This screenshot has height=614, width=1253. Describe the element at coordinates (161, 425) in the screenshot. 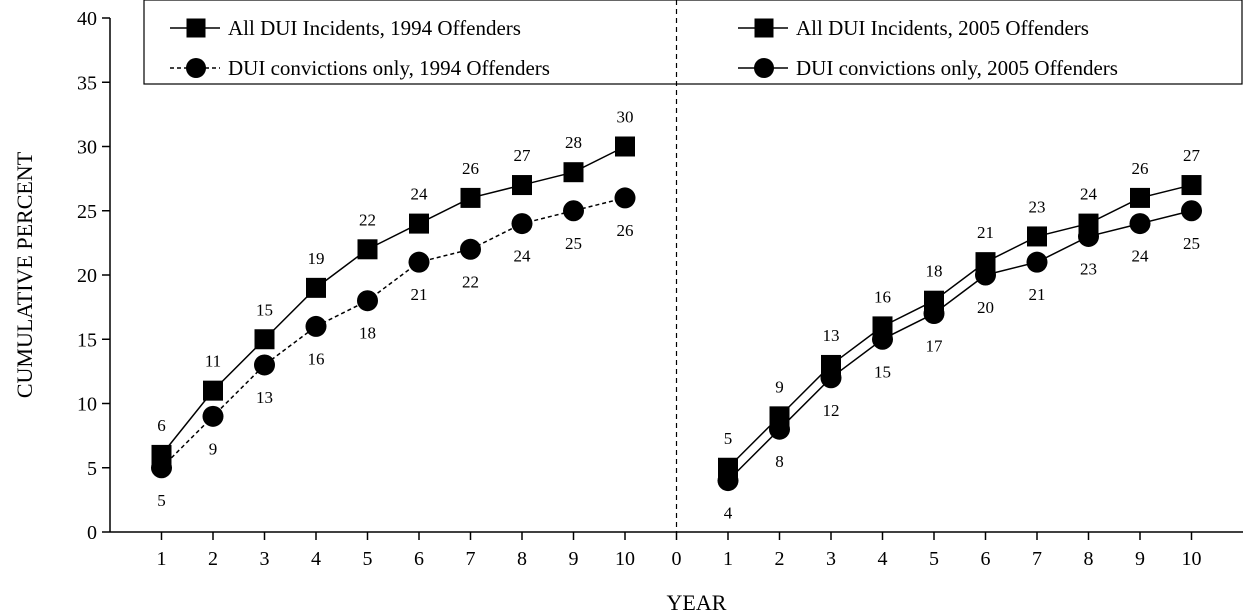

I see `data-label: 6` at that location.